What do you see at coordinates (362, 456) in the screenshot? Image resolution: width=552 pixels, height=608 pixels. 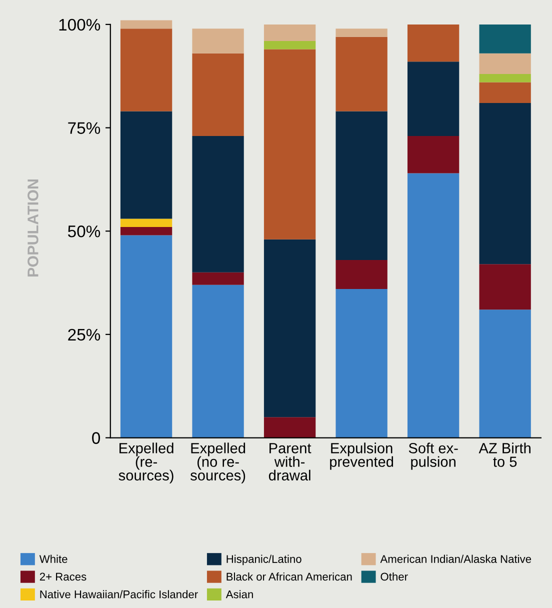 I see `x-tick-label: Expulsion prevented` at bounding box center [362, 456].